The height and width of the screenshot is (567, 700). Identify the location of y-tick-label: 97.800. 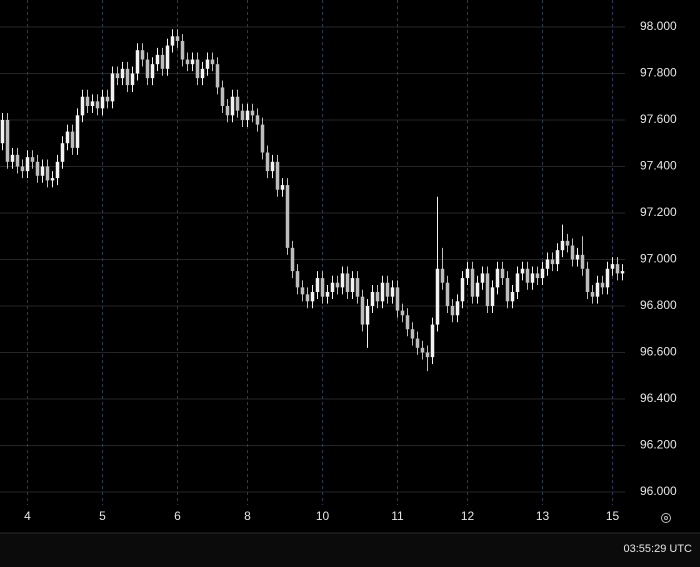
(658, 73).